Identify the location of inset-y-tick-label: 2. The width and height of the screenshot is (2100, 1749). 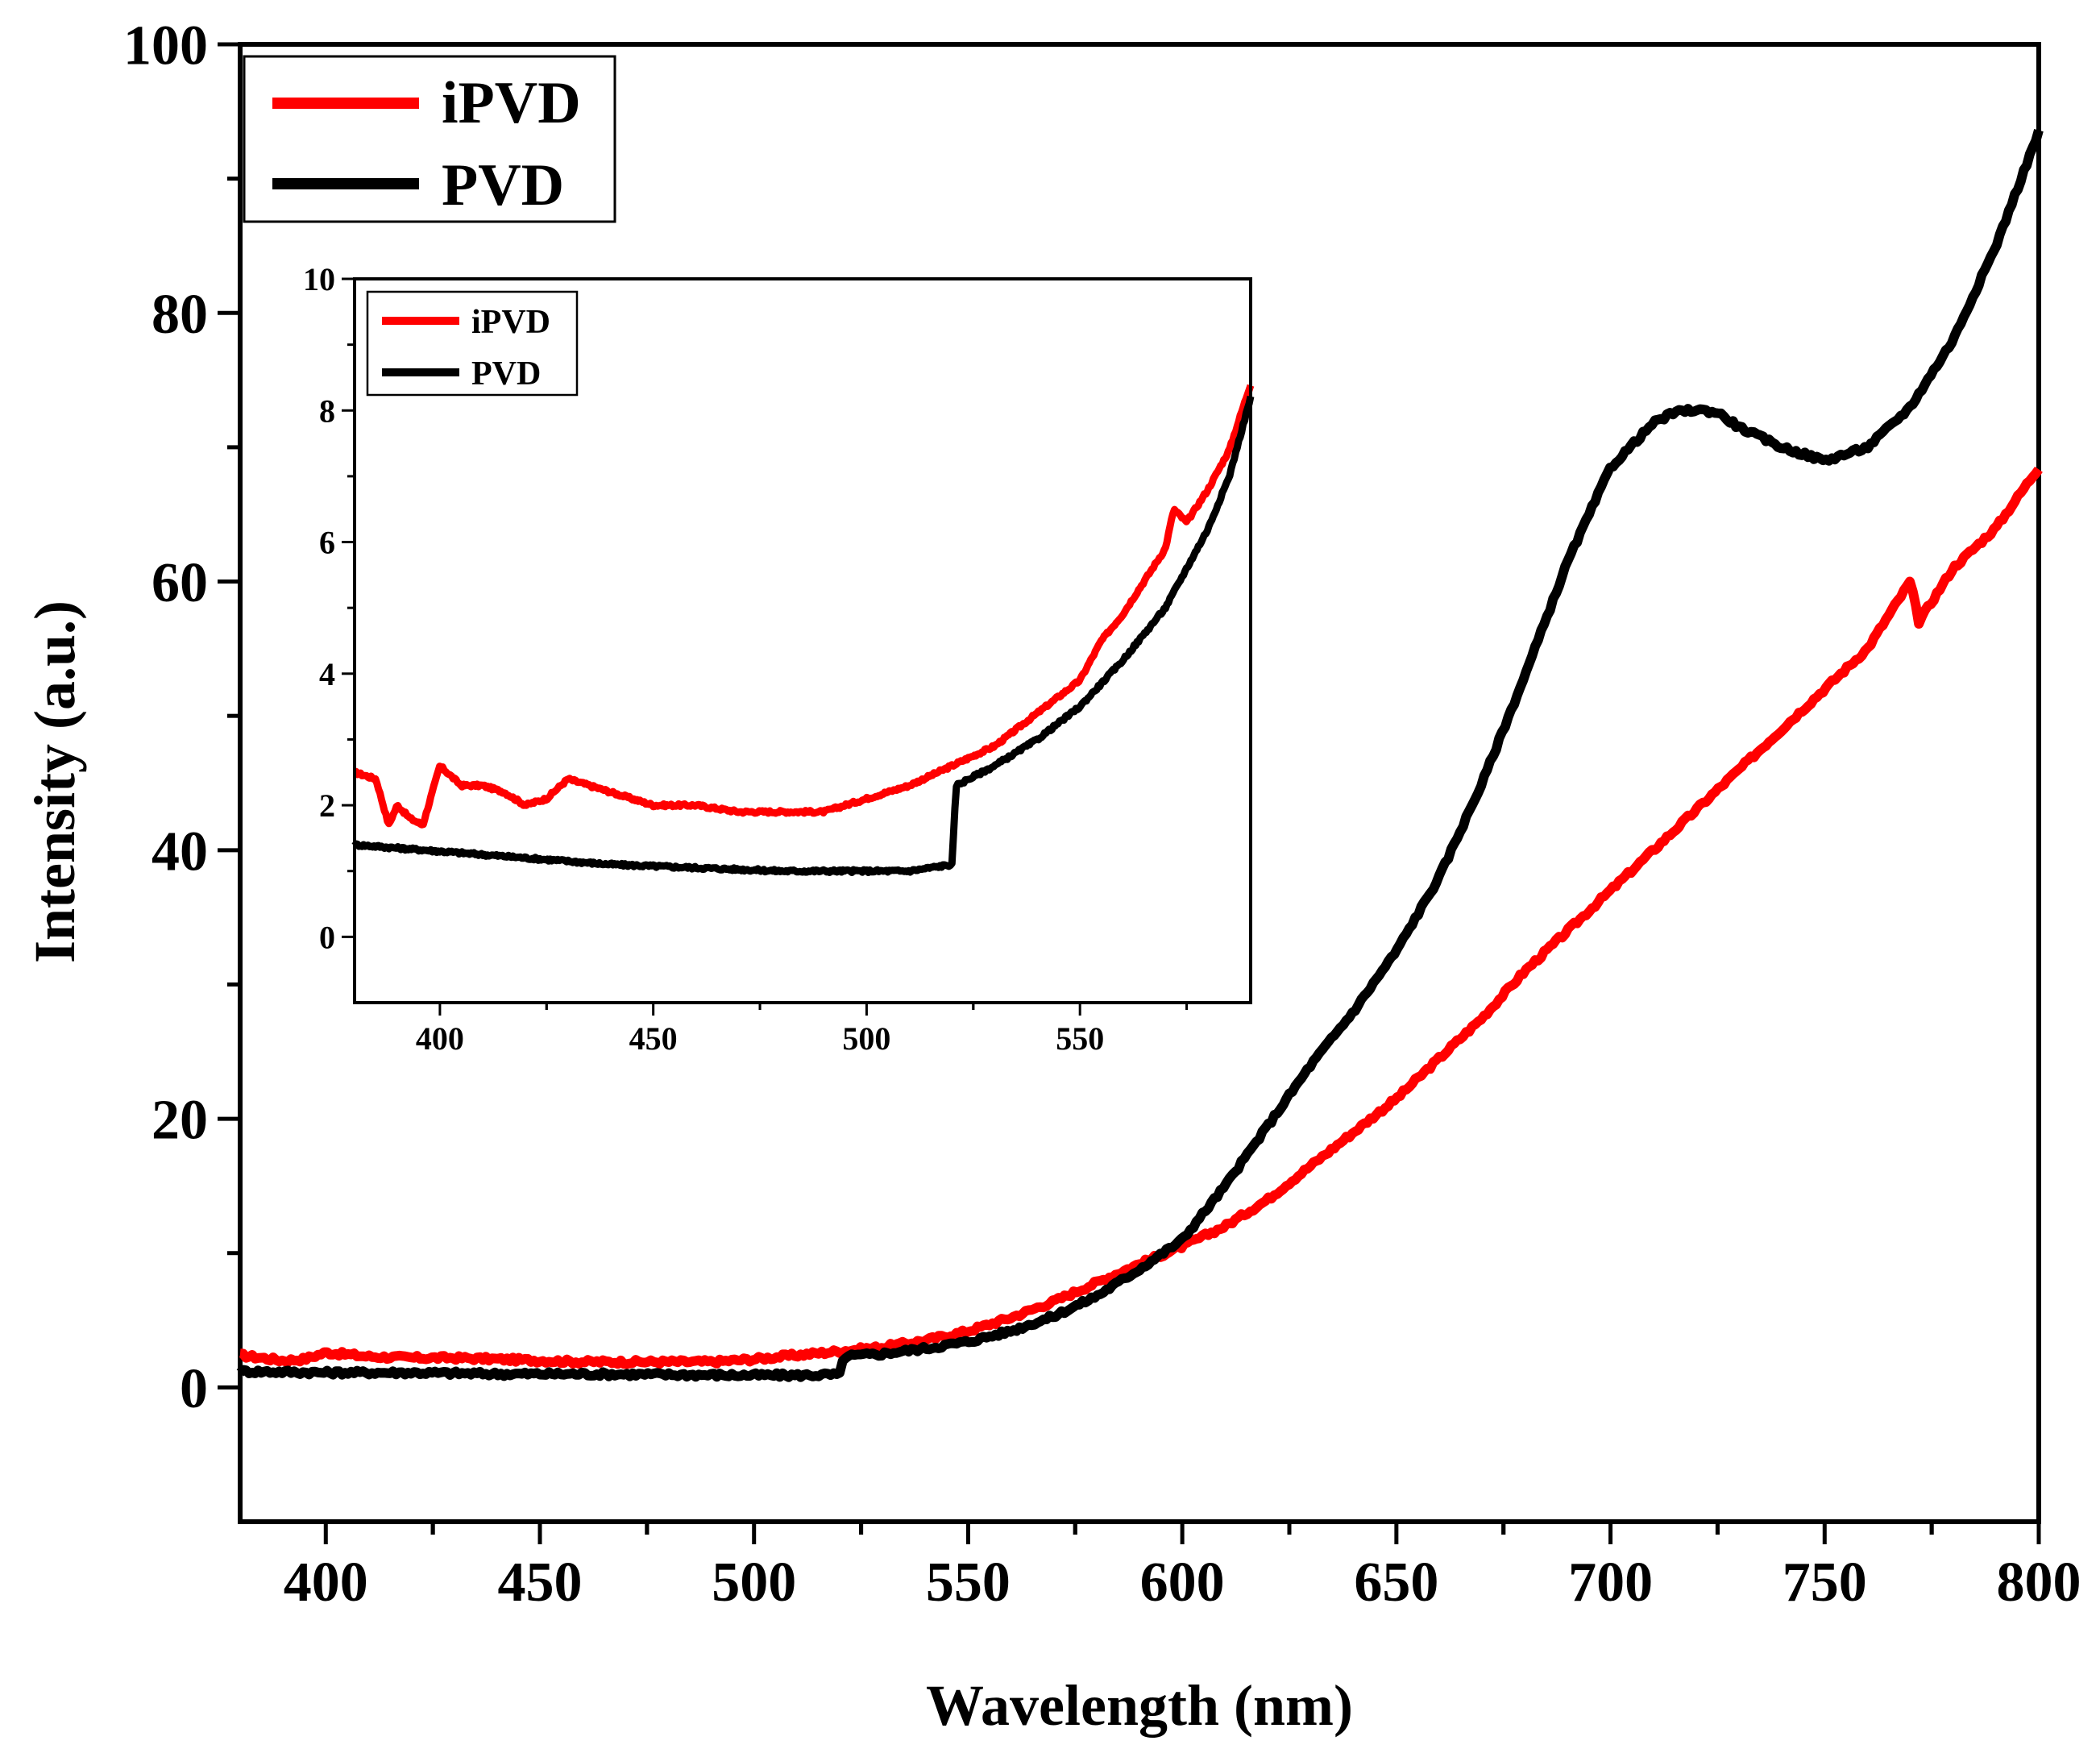
(327, 806).